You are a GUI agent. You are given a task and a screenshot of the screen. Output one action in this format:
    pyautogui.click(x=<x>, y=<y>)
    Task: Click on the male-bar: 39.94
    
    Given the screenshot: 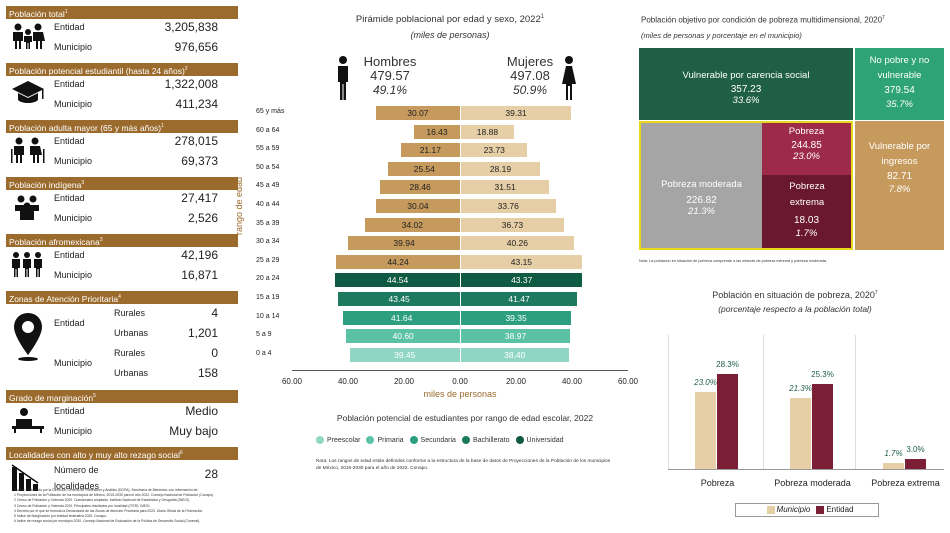 What is the action you would take?
    pyautogui.click(x=404, y=243)
    